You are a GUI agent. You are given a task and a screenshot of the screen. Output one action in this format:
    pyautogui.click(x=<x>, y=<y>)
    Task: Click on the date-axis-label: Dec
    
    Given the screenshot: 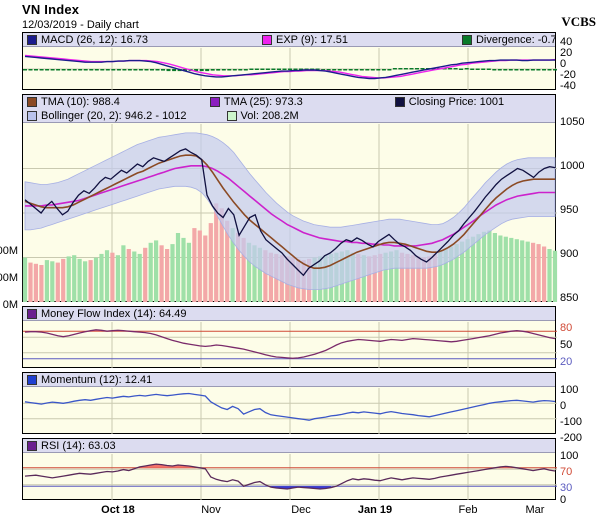 What is the action you would take?
    pyautogui.click(x=301, y=510)
    